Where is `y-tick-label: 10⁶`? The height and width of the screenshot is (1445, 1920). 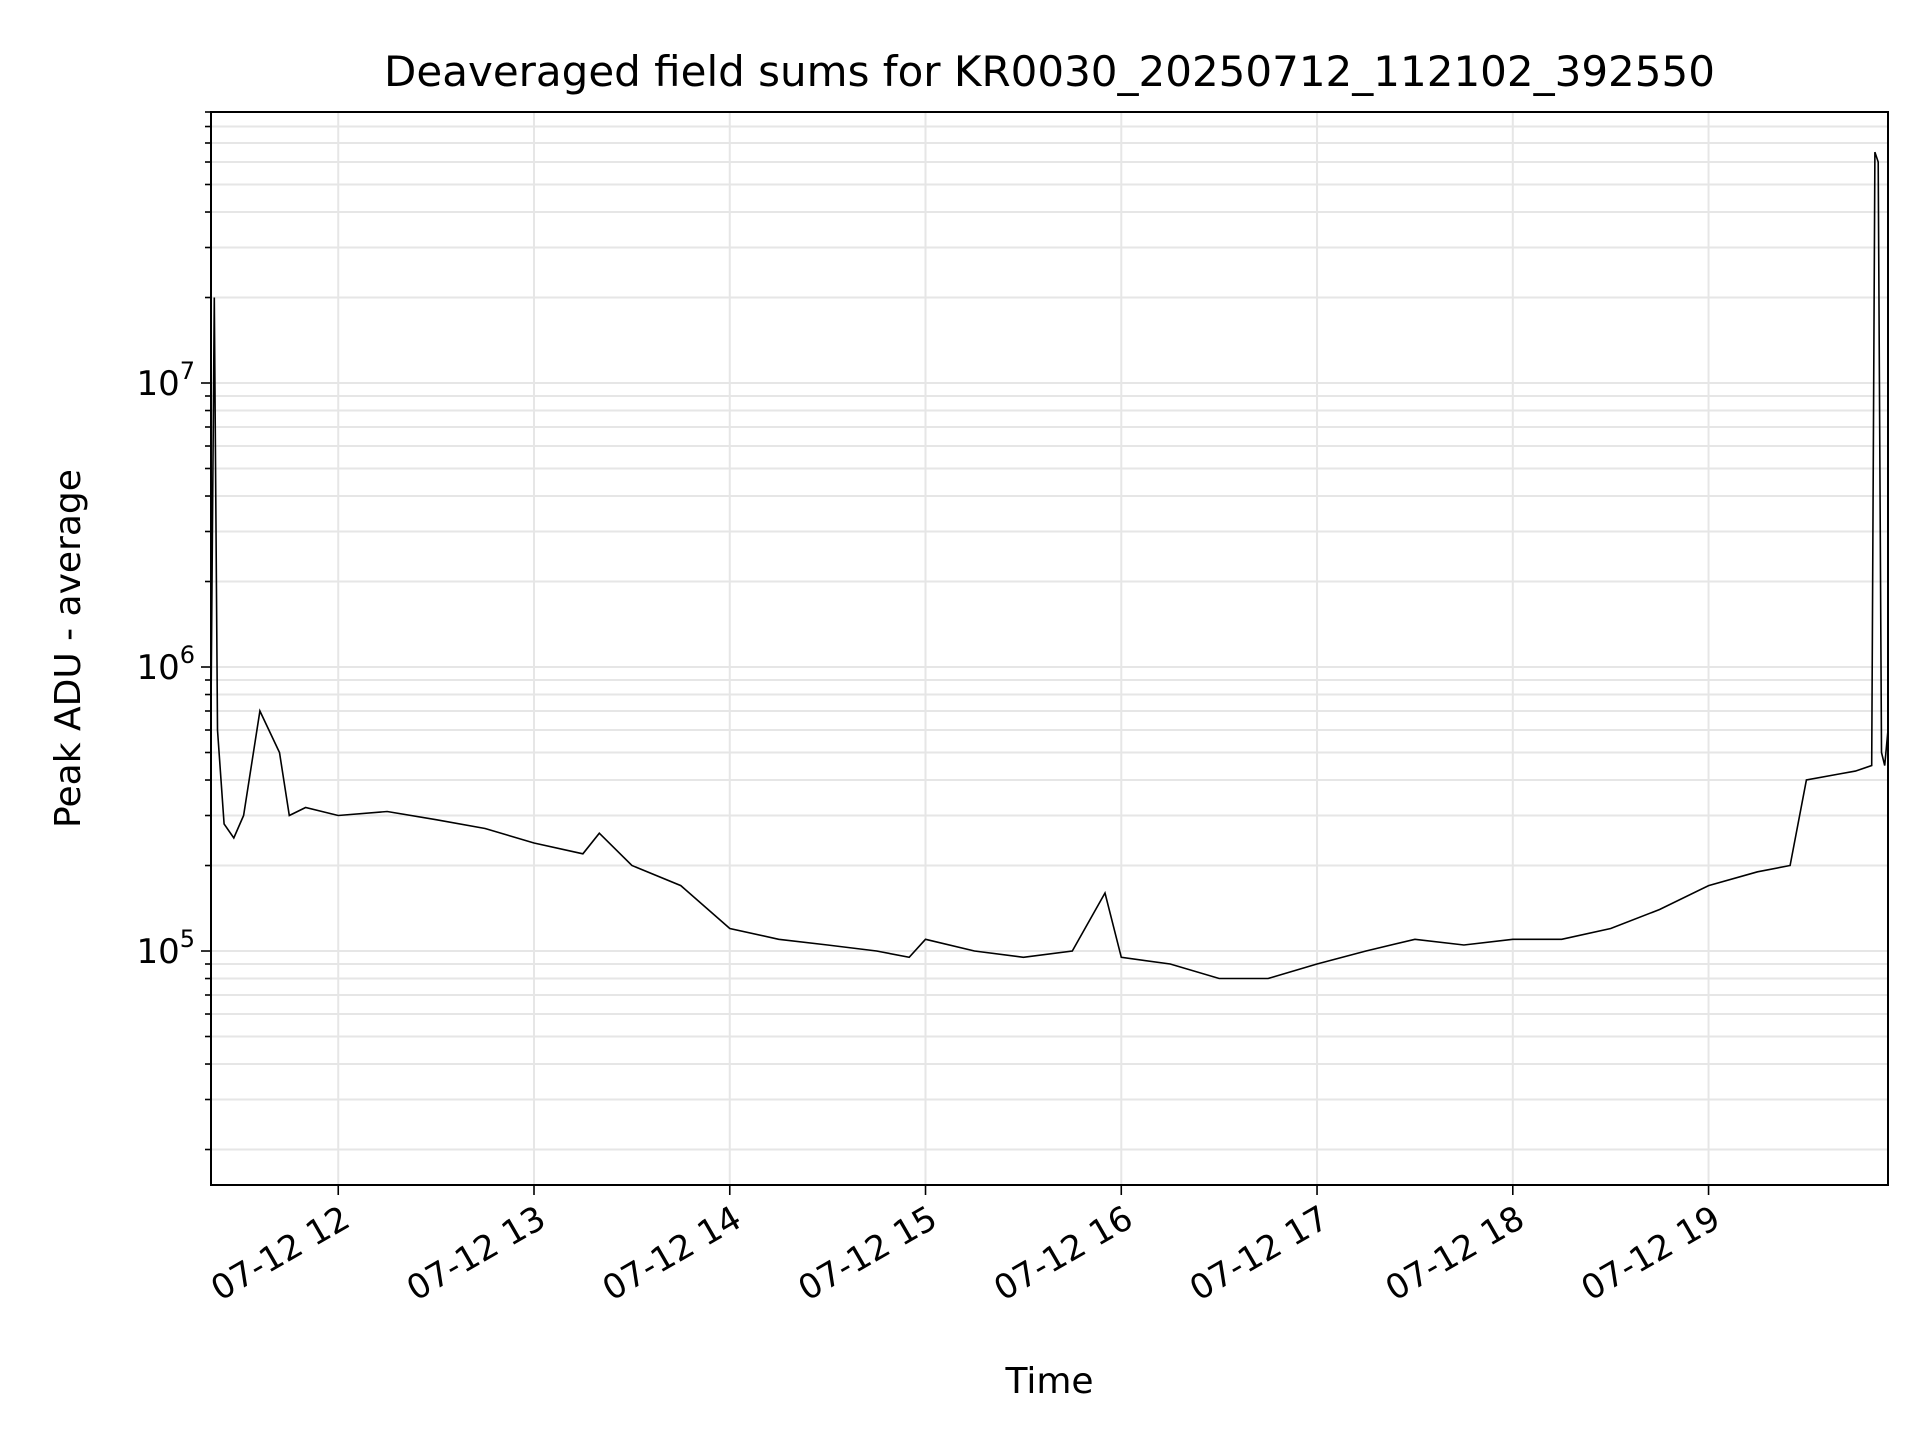 y-tick-label: 10⁶ is located at coordinates (165, 664).